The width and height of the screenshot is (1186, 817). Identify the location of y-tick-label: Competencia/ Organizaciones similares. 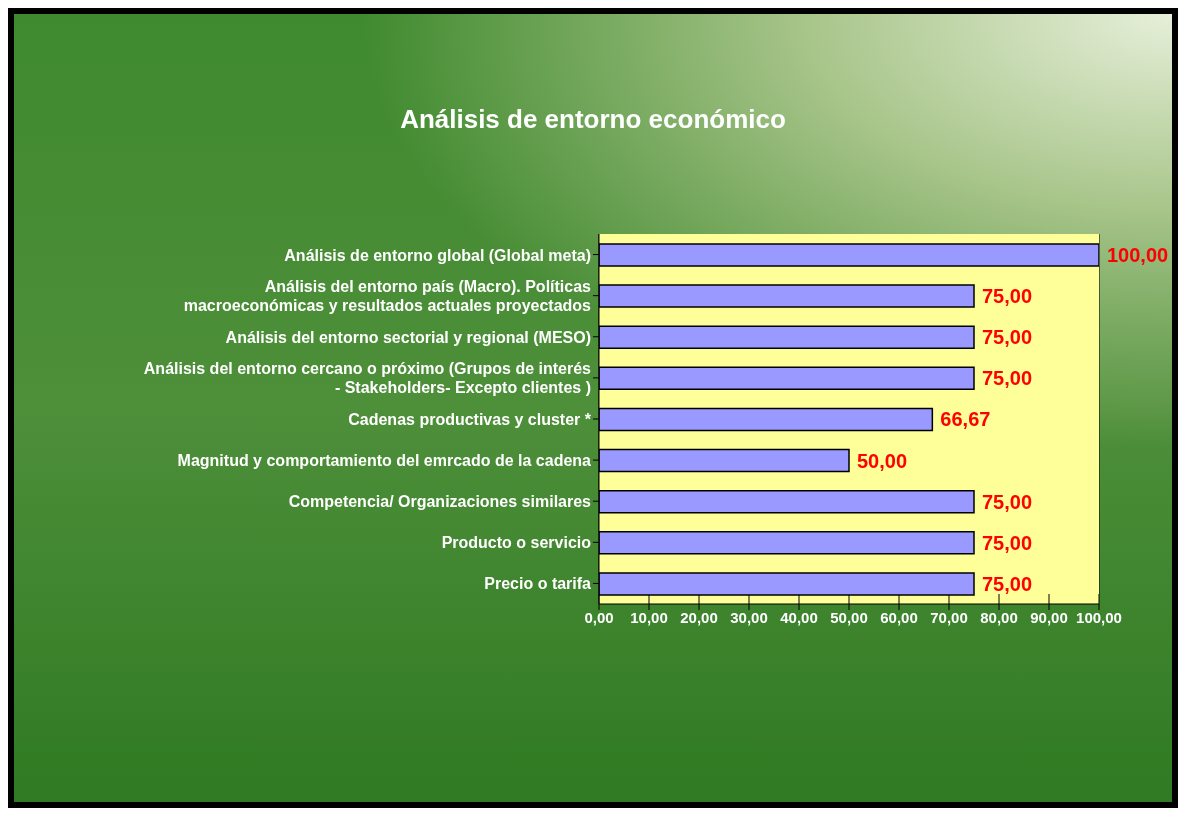
(440, 501).